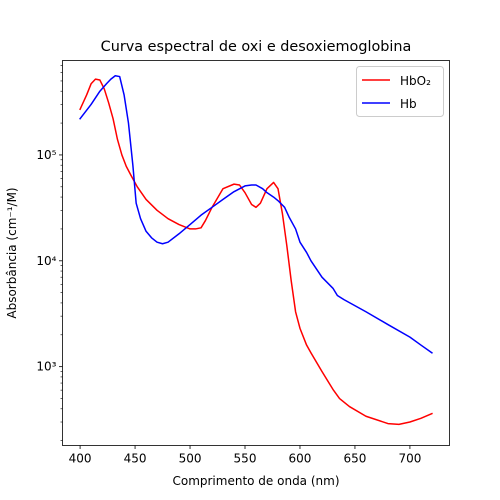 This screenshot has height=500, width=500. I want to click on legend-label-hb: Hb, so click(408, 104).